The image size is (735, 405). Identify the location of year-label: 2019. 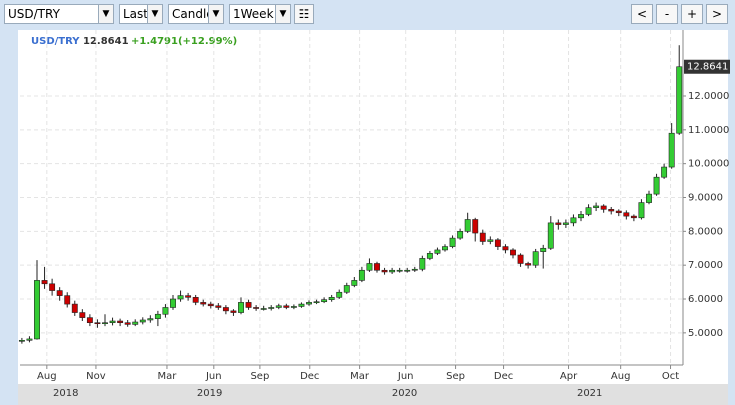
(209, 393).